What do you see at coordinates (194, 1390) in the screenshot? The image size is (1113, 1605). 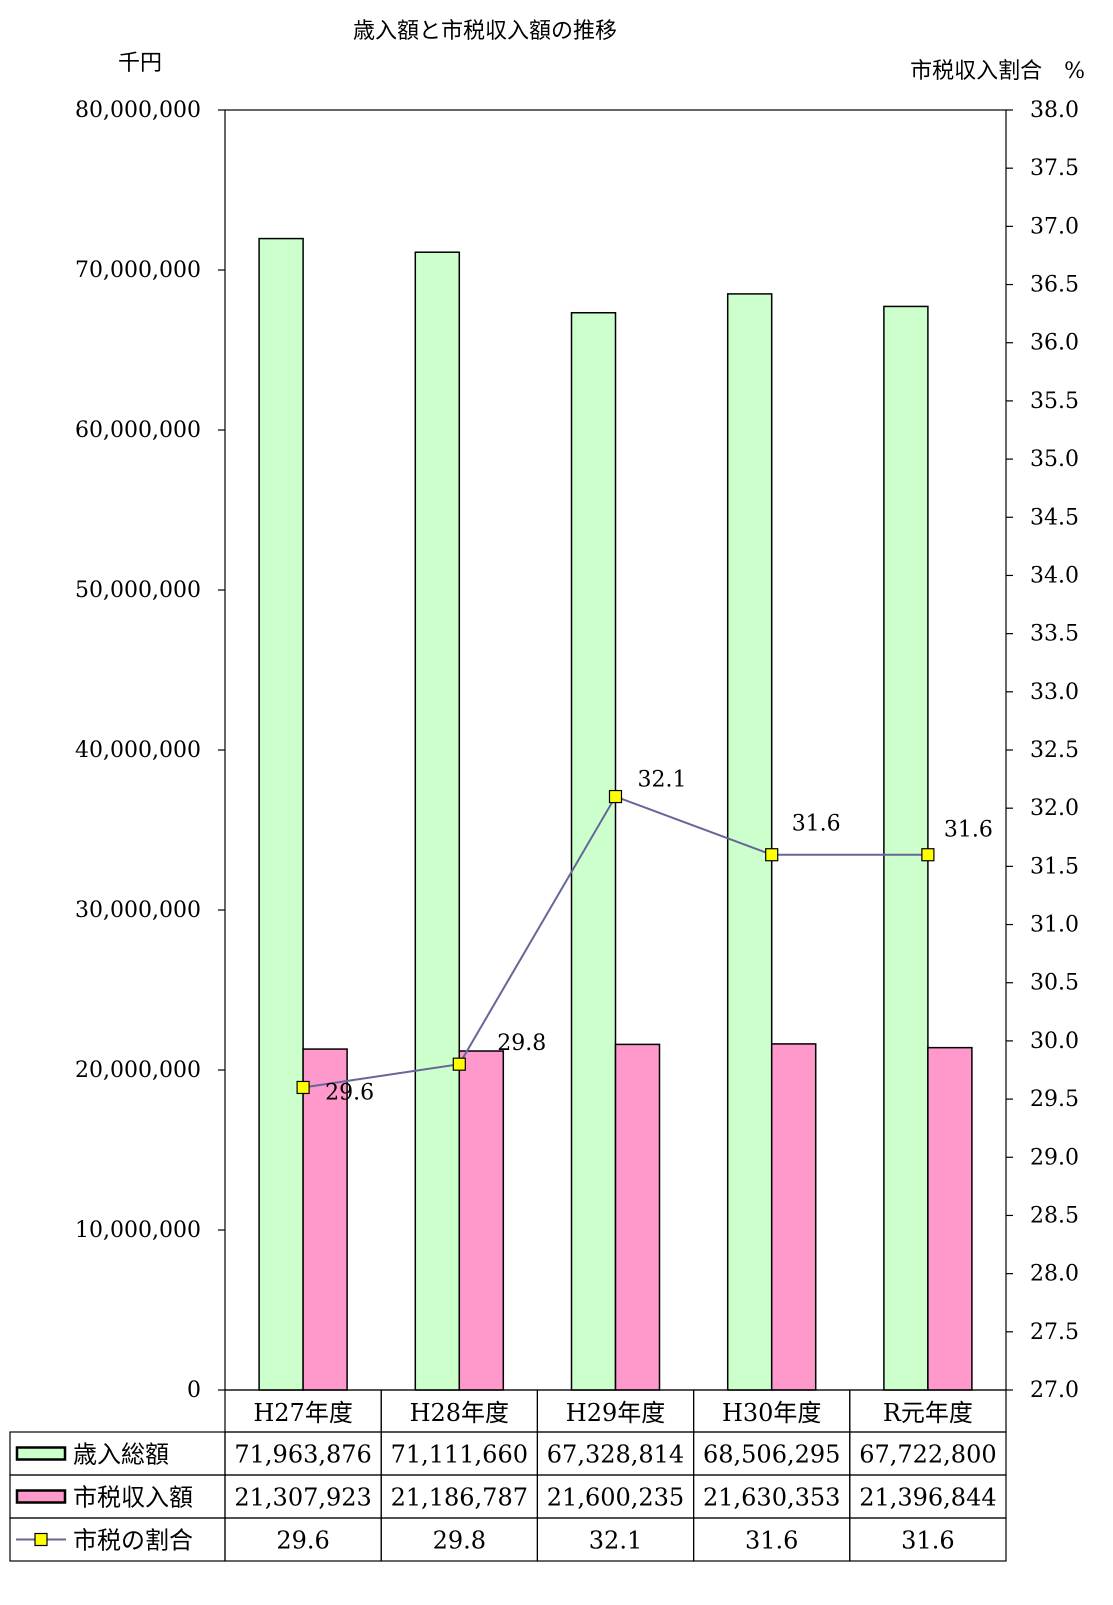 I see `left-tick-label: 0` at bounding box center [194, 1390].